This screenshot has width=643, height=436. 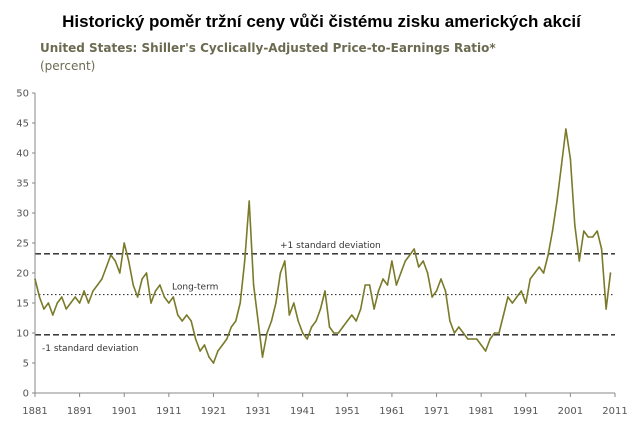 What do you see at coordinates (330, 246) in the screenshot?
I see `reference-line-label: +1 standard deviation` at bounding box center [330, 246].